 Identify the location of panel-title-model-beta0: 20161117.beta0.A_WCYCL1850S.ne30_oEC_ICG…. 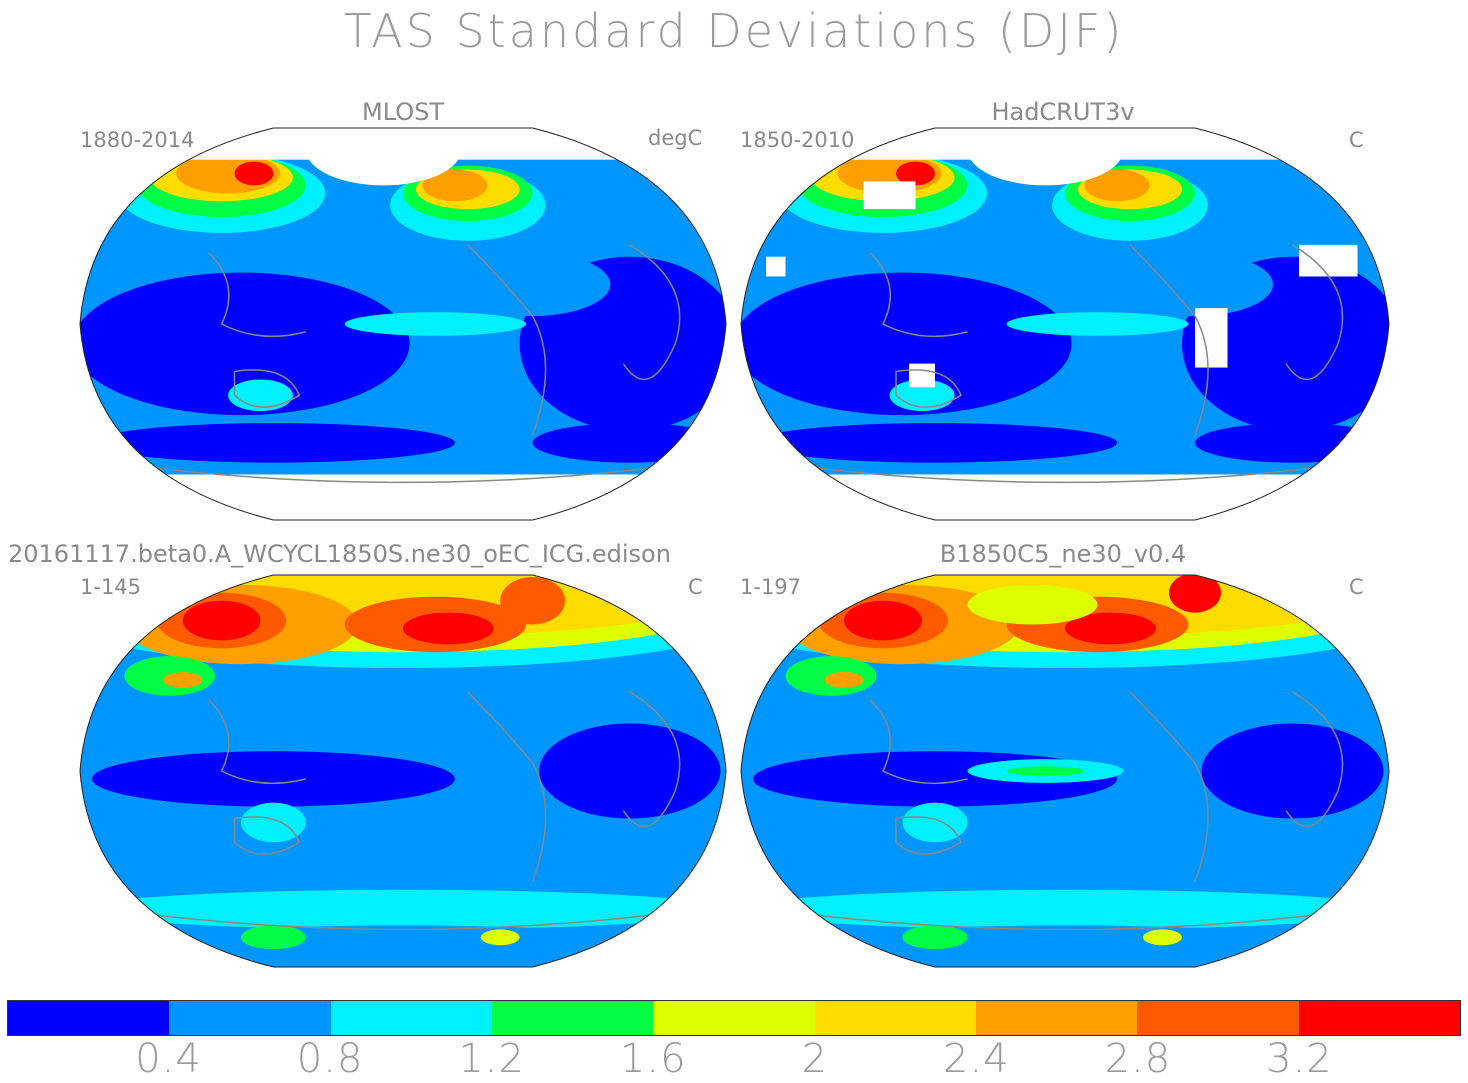
(339, 554).